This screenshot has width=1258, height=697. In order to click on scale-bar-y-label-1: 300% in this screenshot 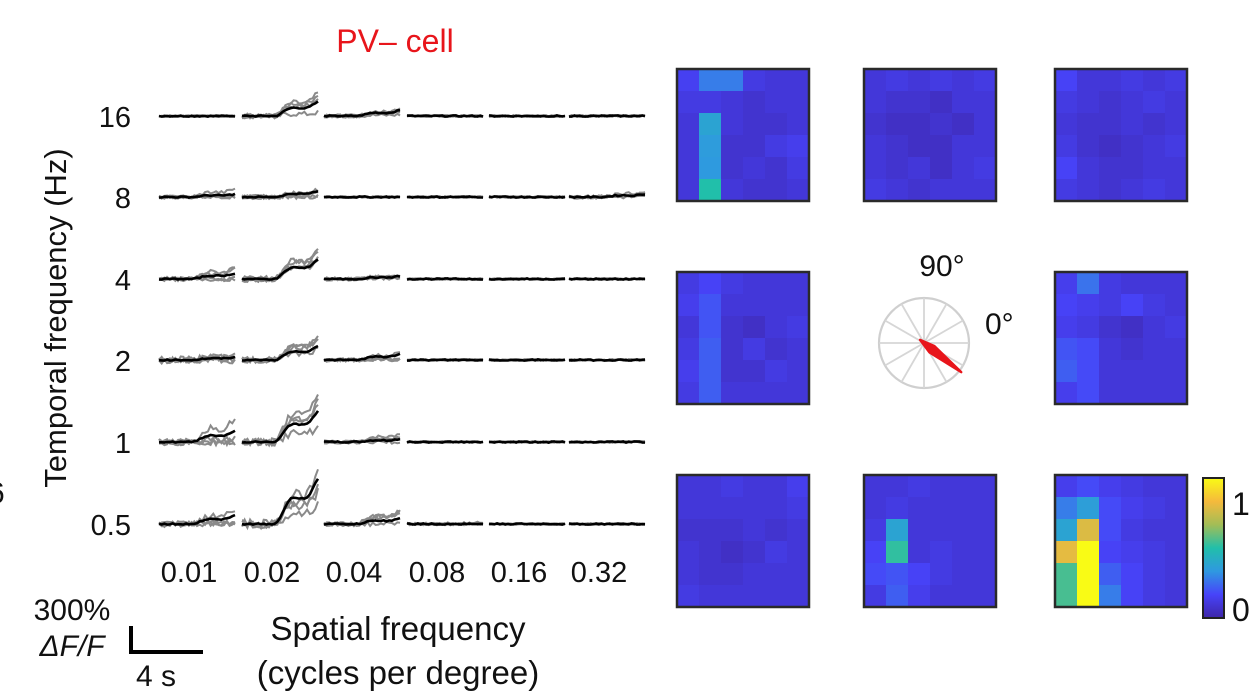, I will do `click(72, 610)`.